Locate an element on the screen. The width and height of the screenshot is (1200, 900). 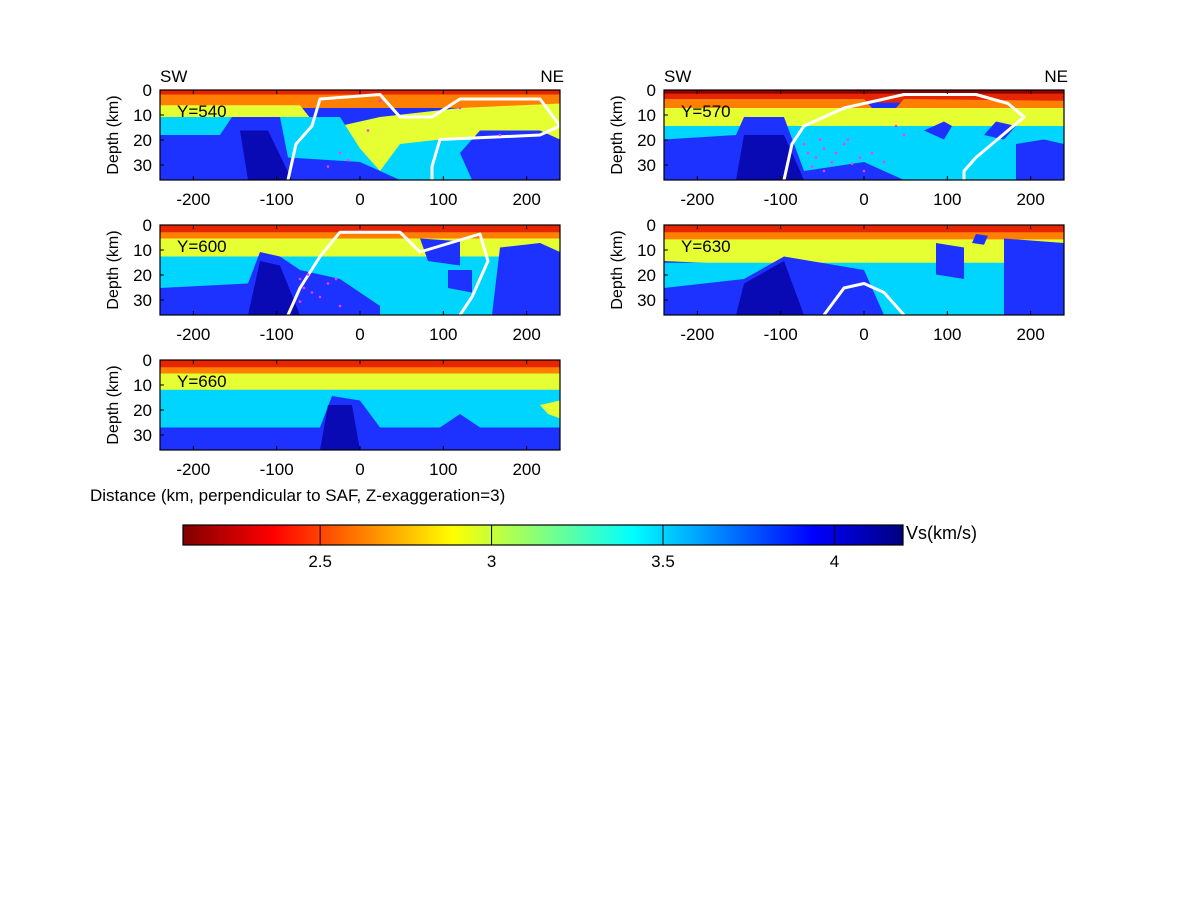
colorbar-tick-label: 4 is located at coordinates (834, 561).